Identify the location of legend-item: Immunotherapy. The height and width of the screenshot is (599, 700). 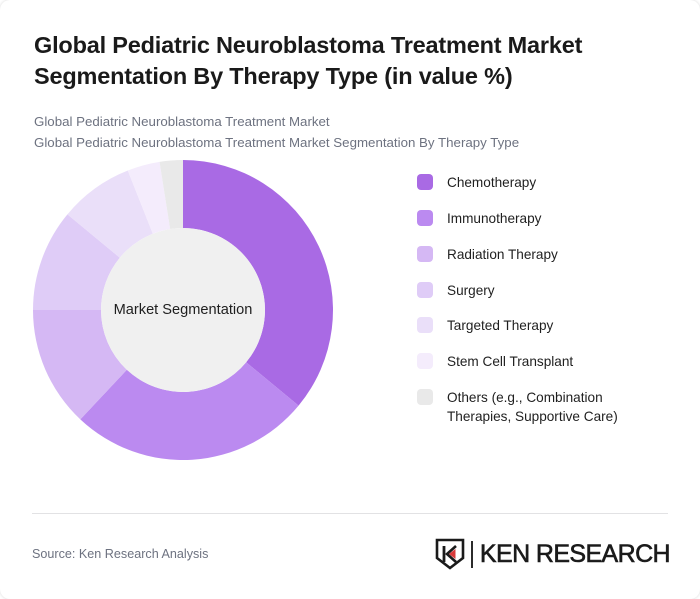
(542, 218).